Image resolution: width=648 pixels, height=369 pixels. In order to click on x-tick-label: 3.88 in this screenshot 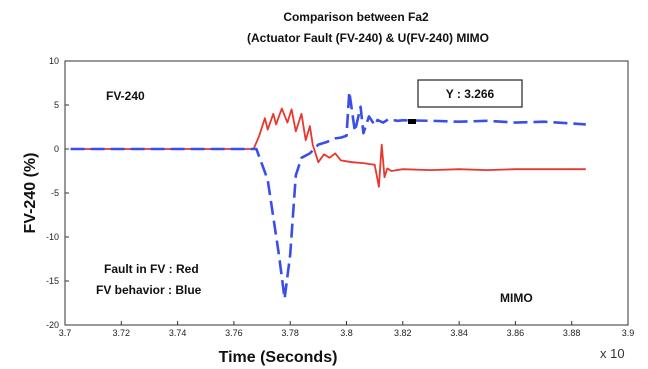, I will do `click(572, 333)`.